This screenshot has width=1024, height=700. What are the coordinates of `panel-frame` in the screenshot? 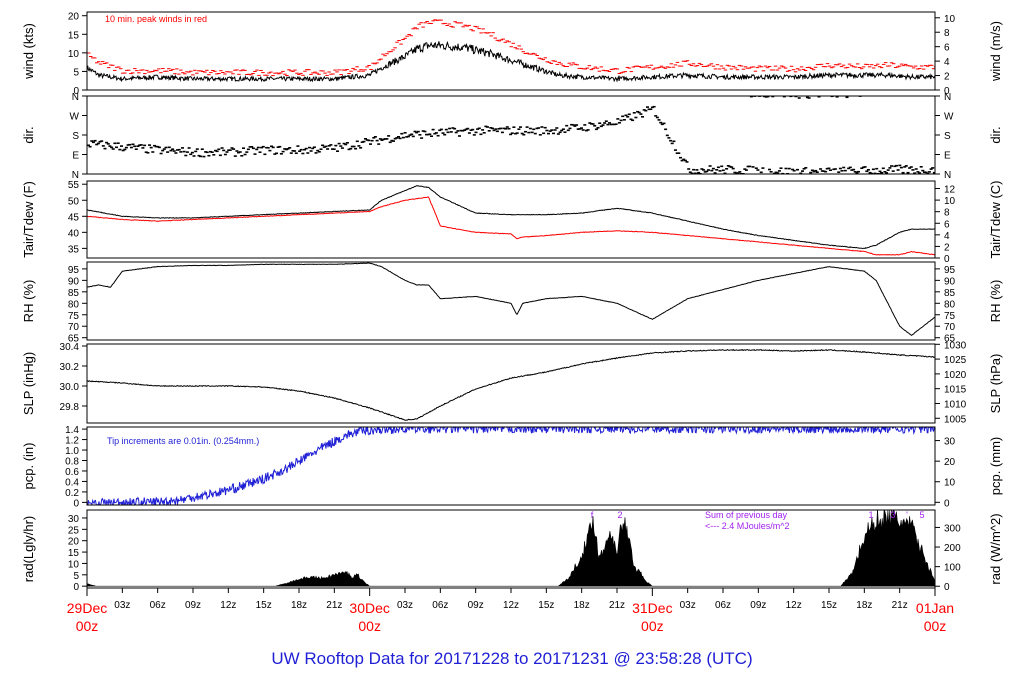 It's located at (511, 549).